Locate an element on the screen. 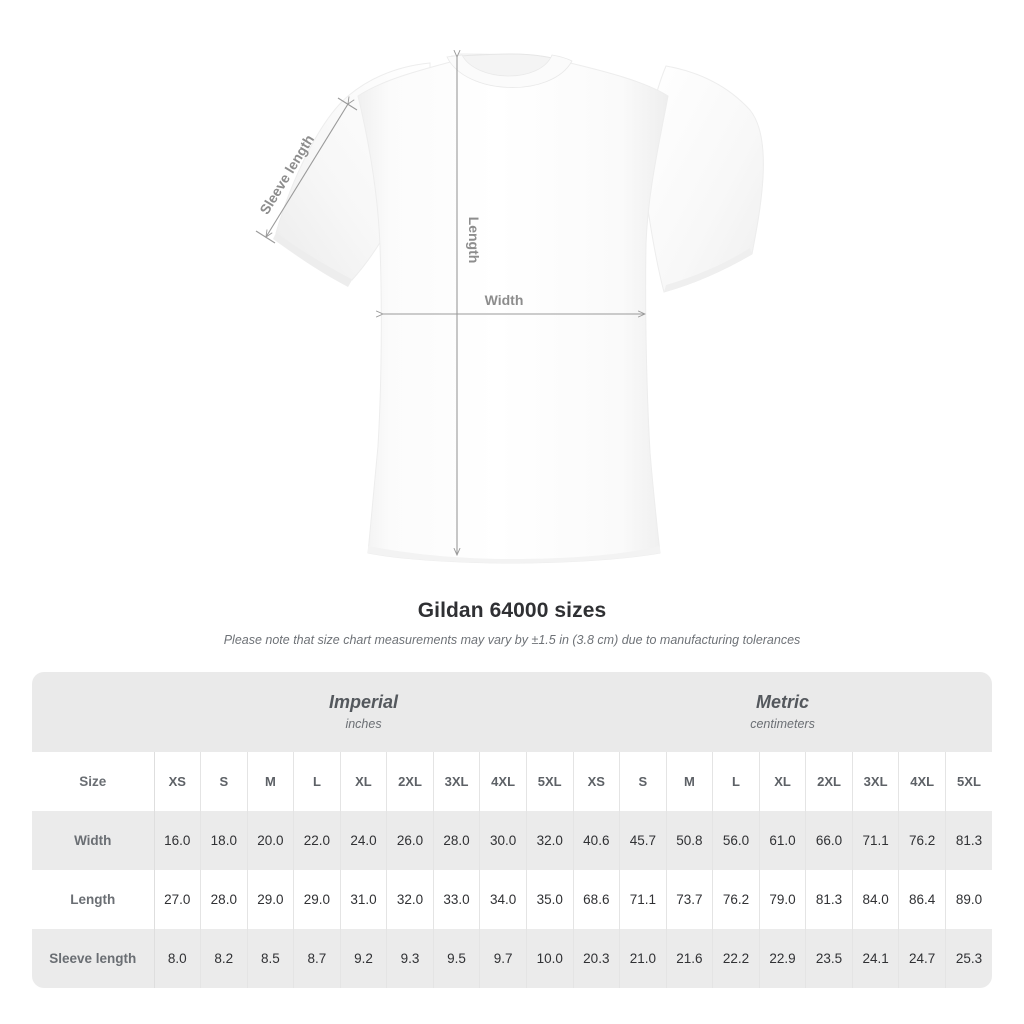 The width and height of the screenshot is (1024, 1024). measurement-cell: 8.7 is located at coordinates (317, 958).